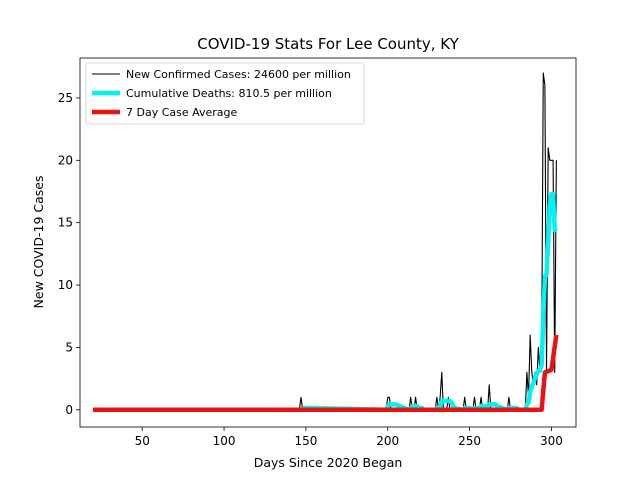 The height and width of the screenshot is (480, 640). What do you see at coordinates (142, 441) in the screenshot?
I see `x-tick-label: 50` at bounding box center [142, 441].